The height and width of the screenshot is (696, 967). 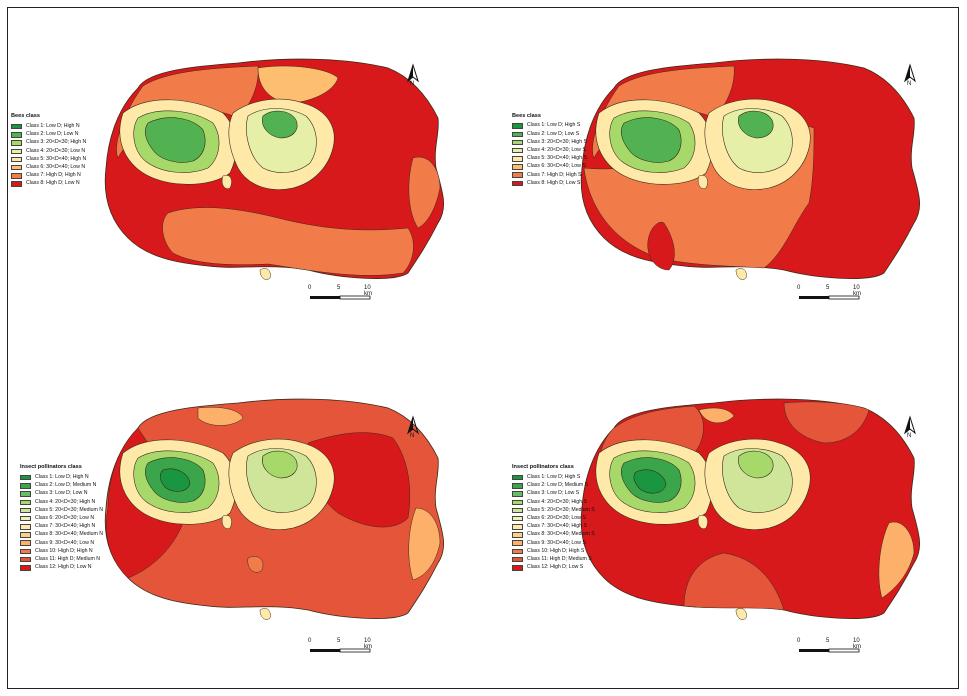 I want to click on legend-item: Class 7: High D; High S, so click(x=549, y=175).